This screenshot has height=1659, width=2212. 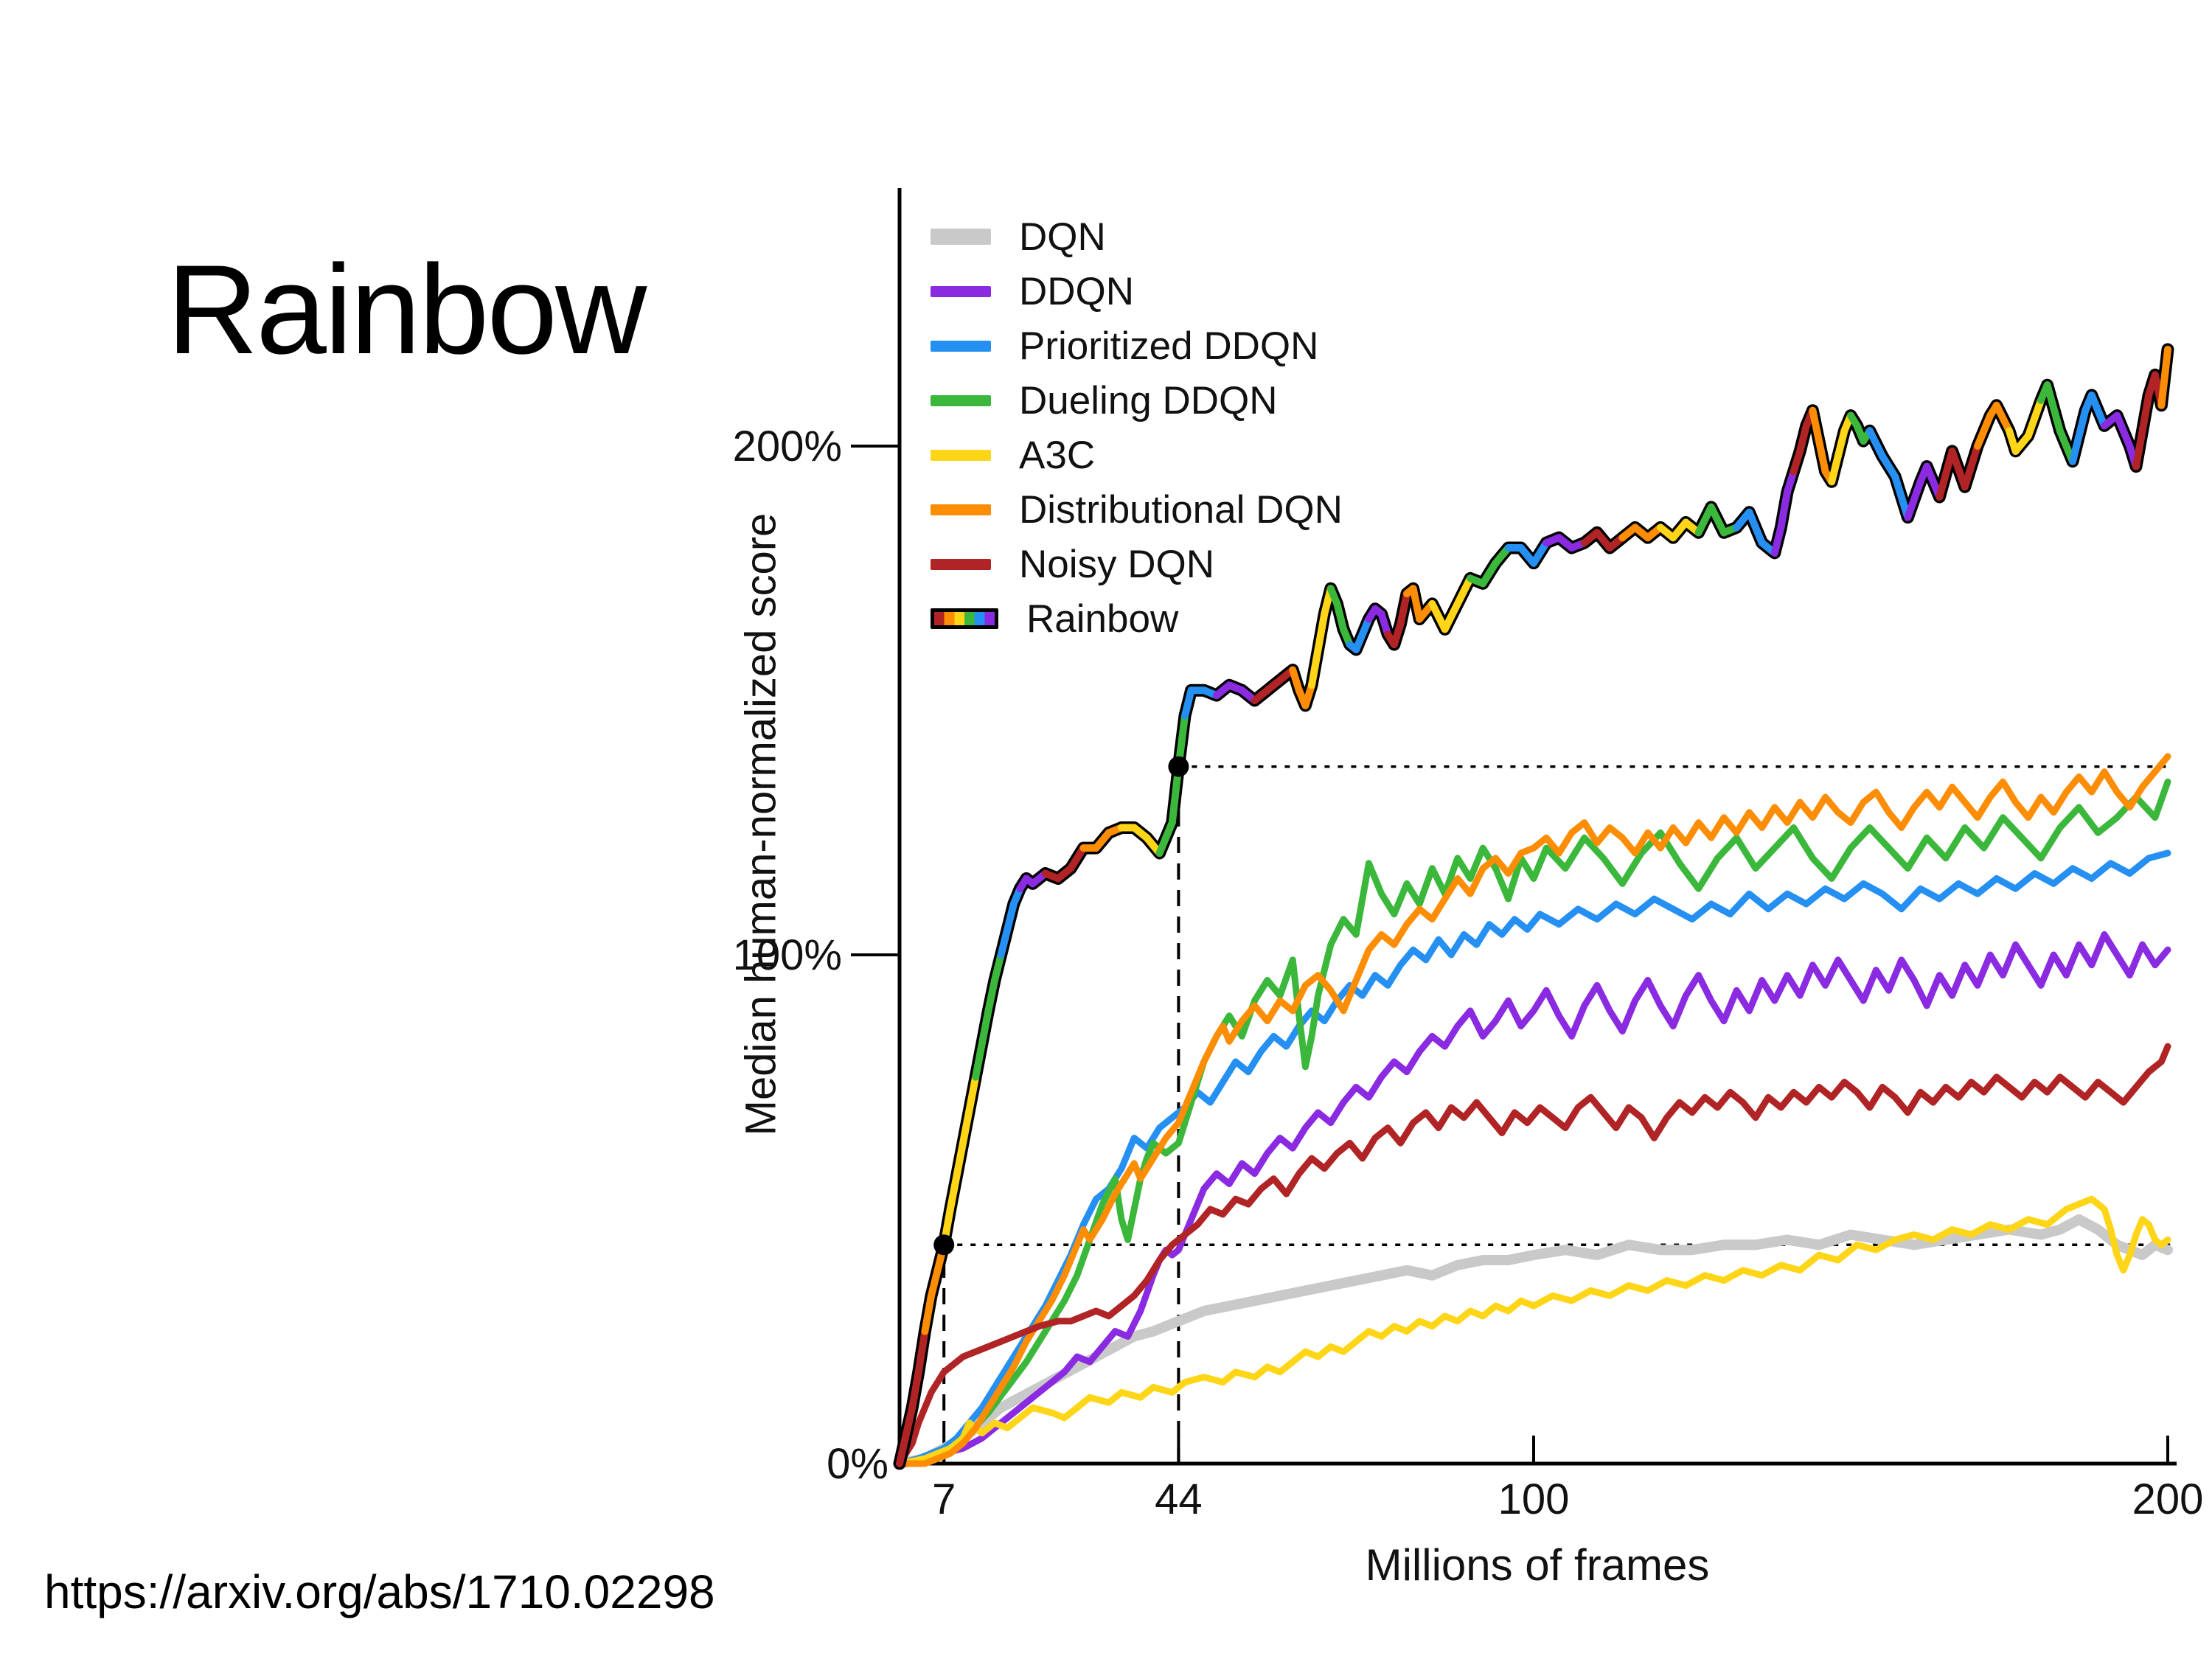 What do you see at coordinates (1534, 1499) in the screenshot?
I see `x-tick-label: 100` at bounding box center [1534, 1499].